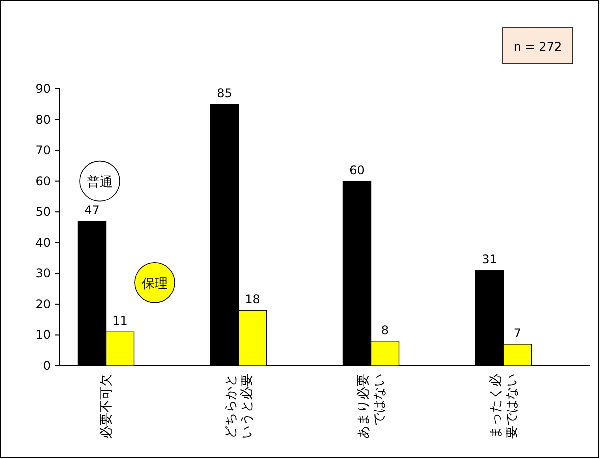 The width and height of the screenshot is (600, 459). Describe the element at coordinates (538, 47) in the screenshot. I see `text: n = 272` at that location.